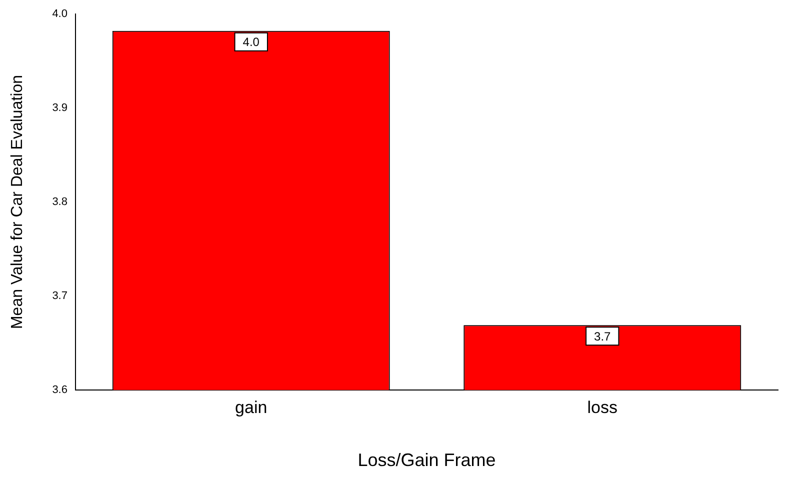 The height and width of the screenshot is (482, 790). What do you see at coordinates (60, 390) in the screenshot?
I see `y-tick-label: 3.6` at bounding box center [60, 390].